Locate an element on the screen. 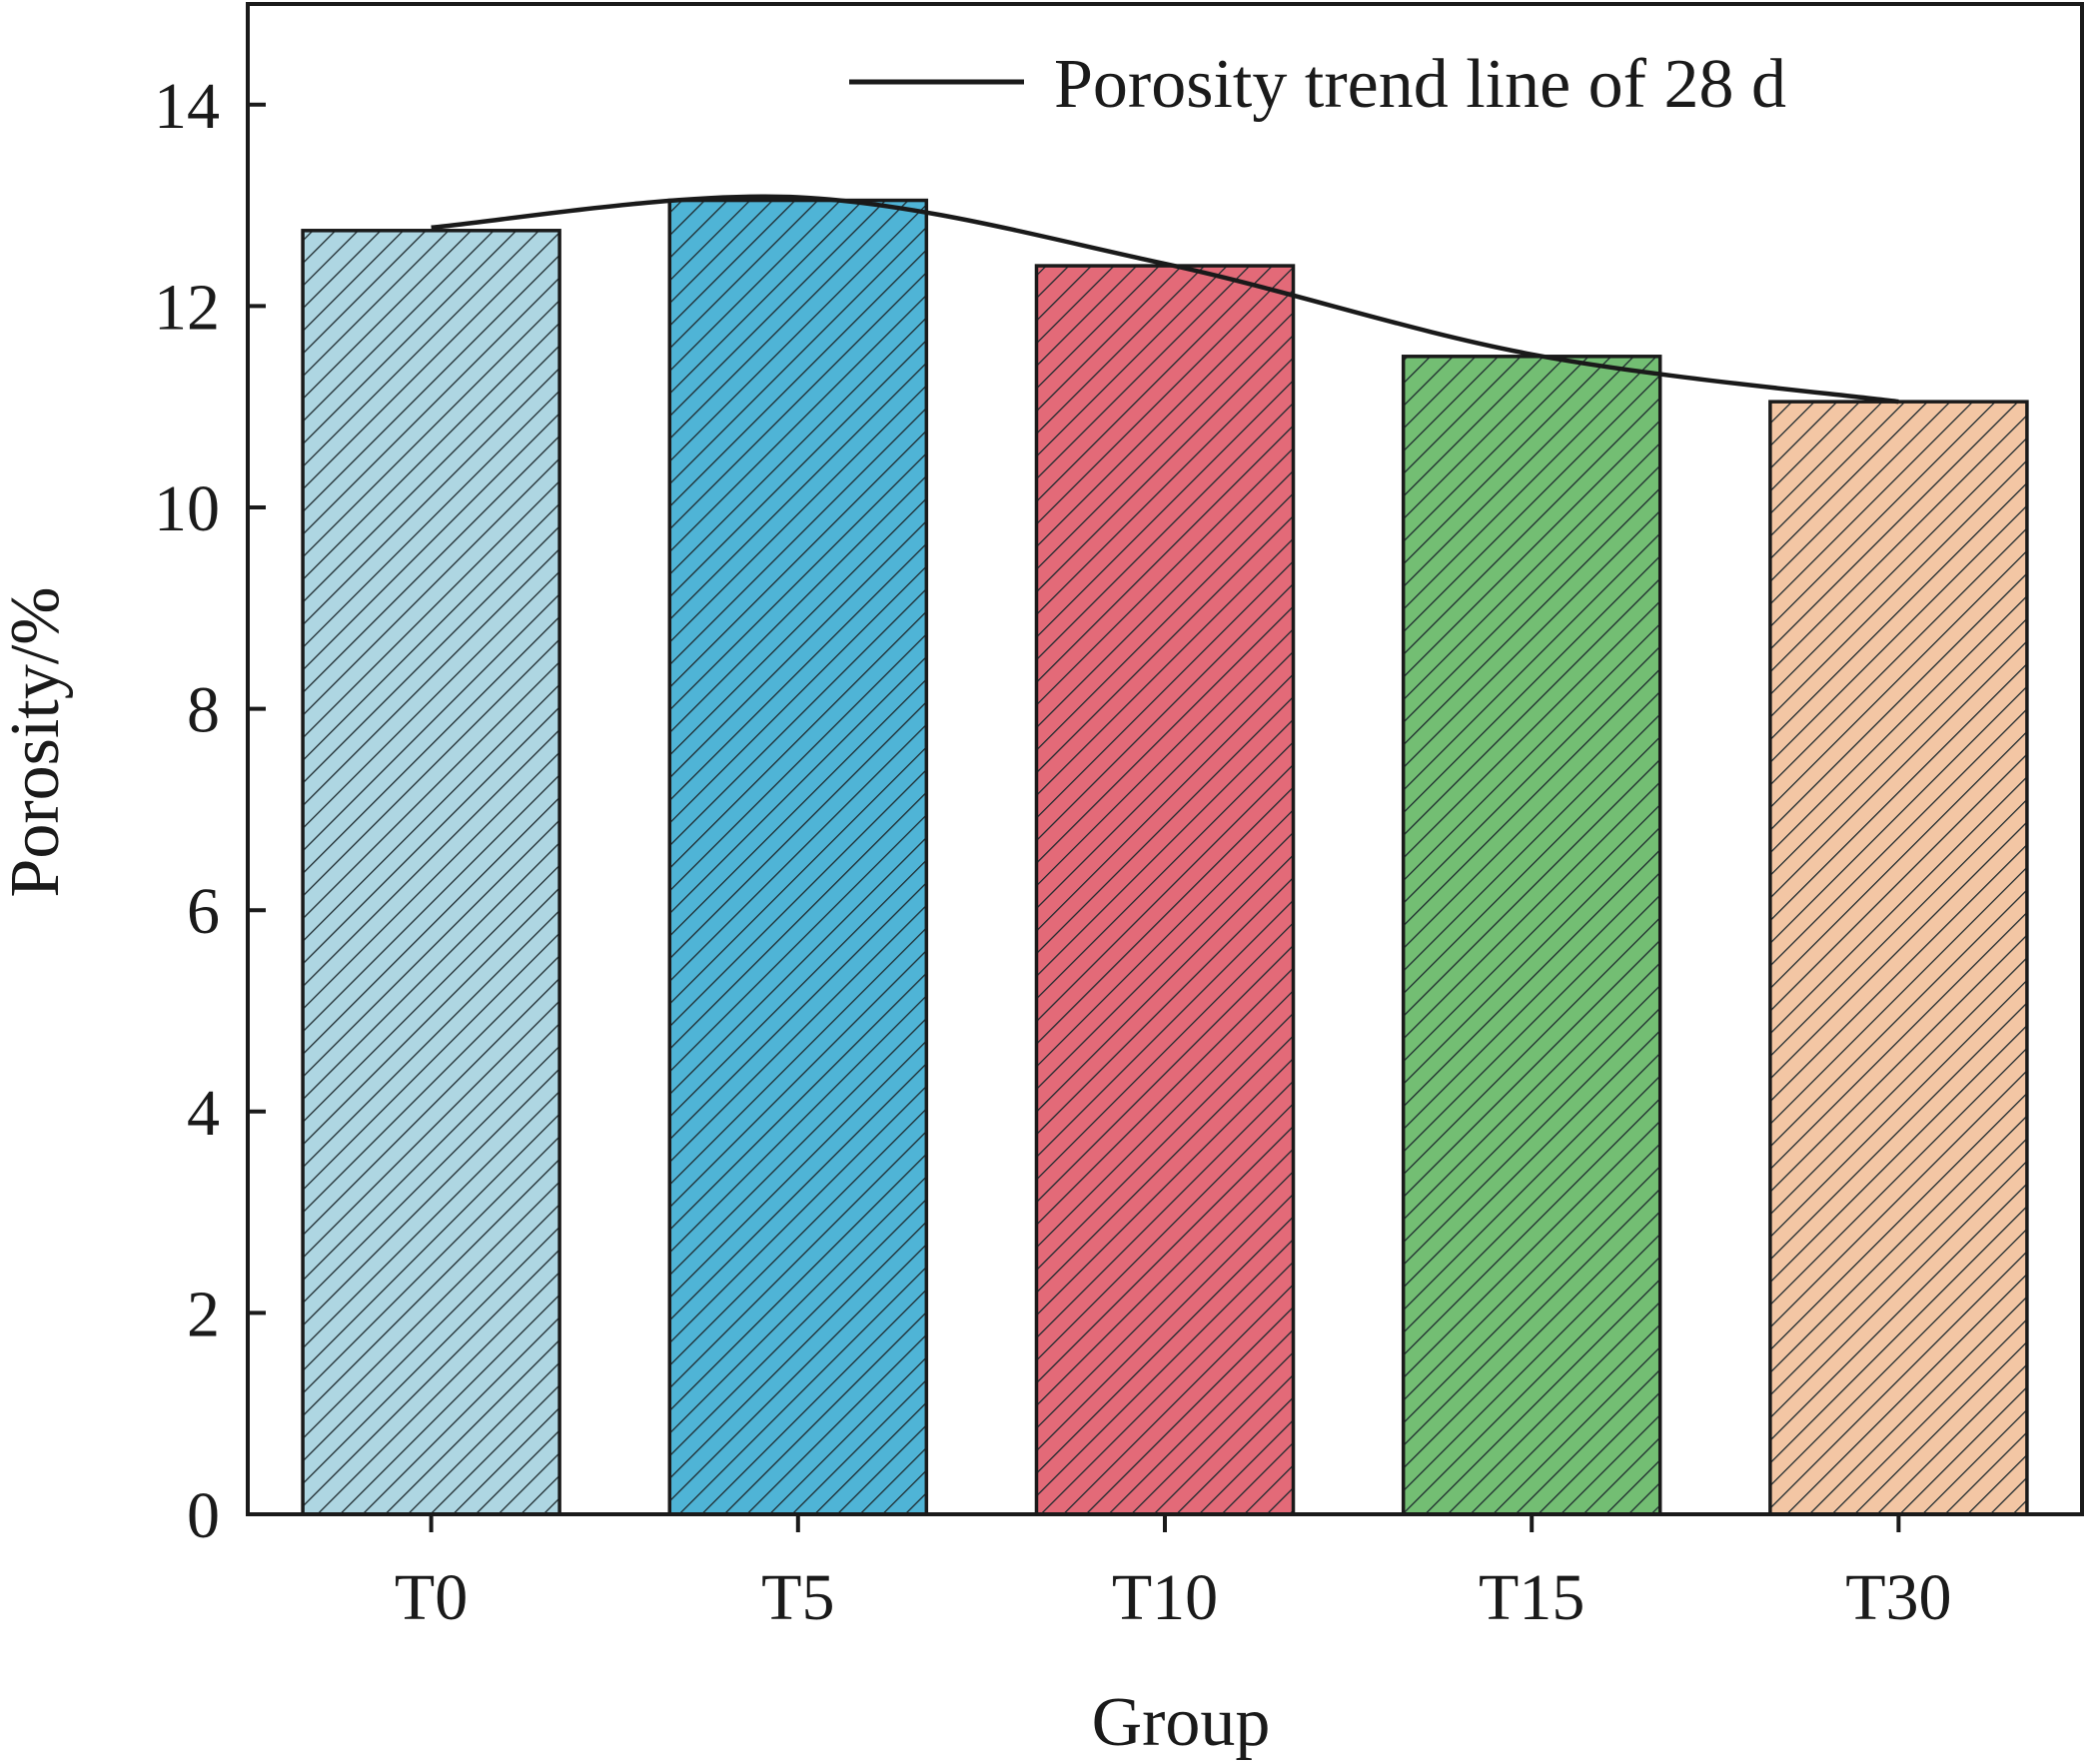  bar-hatch-t10 is located at coordinates (1165, 890).